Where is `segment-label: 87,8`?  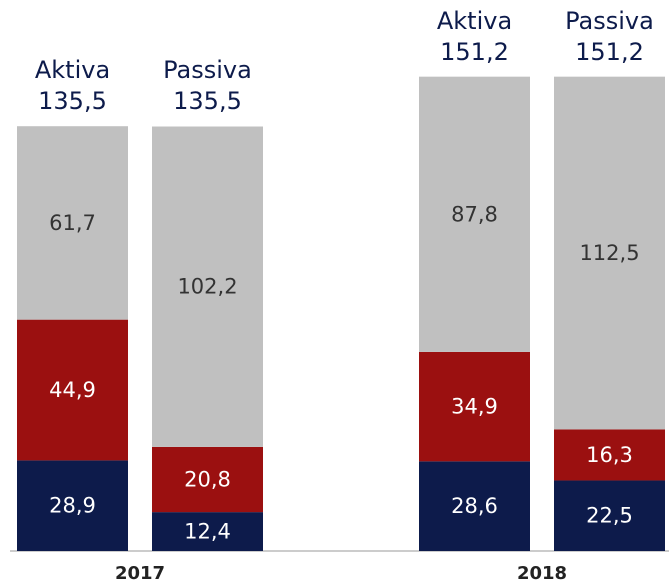
segment-label: 87,8 is located at coordinates (474, 214).